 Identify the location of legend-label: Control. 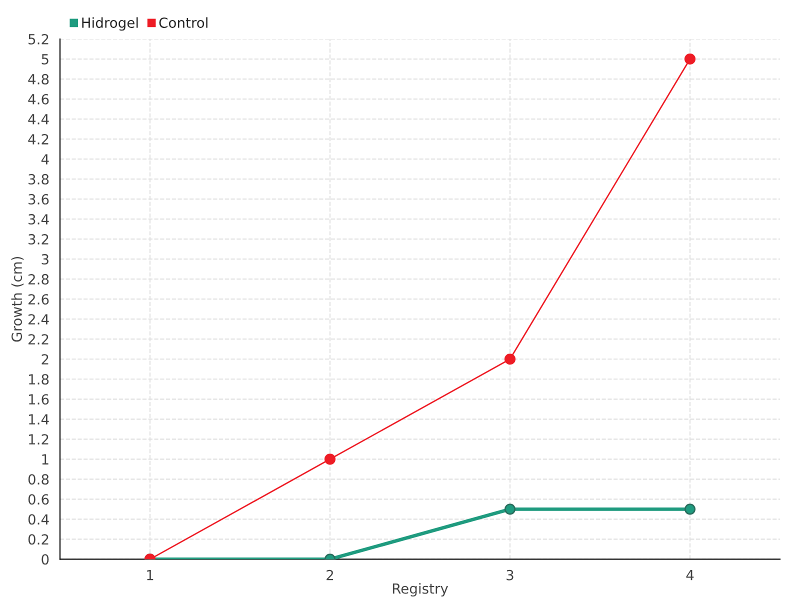
(183, 22).